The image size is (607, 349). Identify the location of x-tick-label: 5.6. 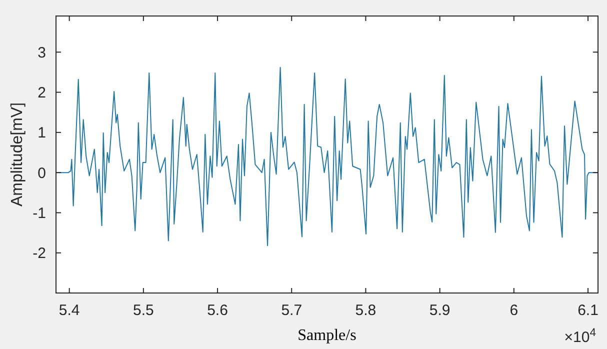
(217, 310).